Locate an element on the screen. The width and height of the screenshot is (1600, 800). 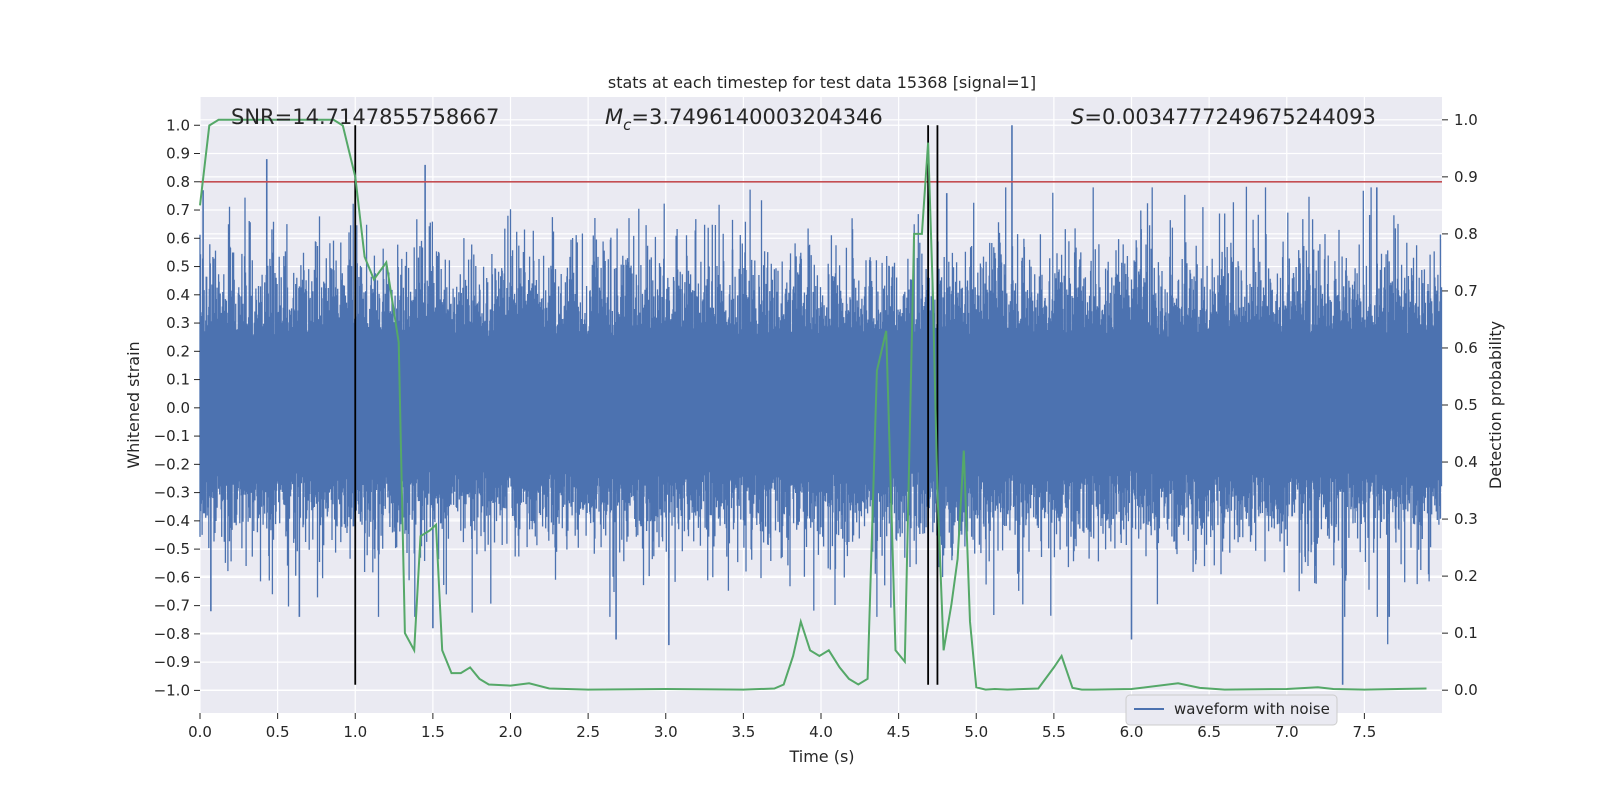
y-left-tick-label: −0.2 is located at coordinates (172, 464).